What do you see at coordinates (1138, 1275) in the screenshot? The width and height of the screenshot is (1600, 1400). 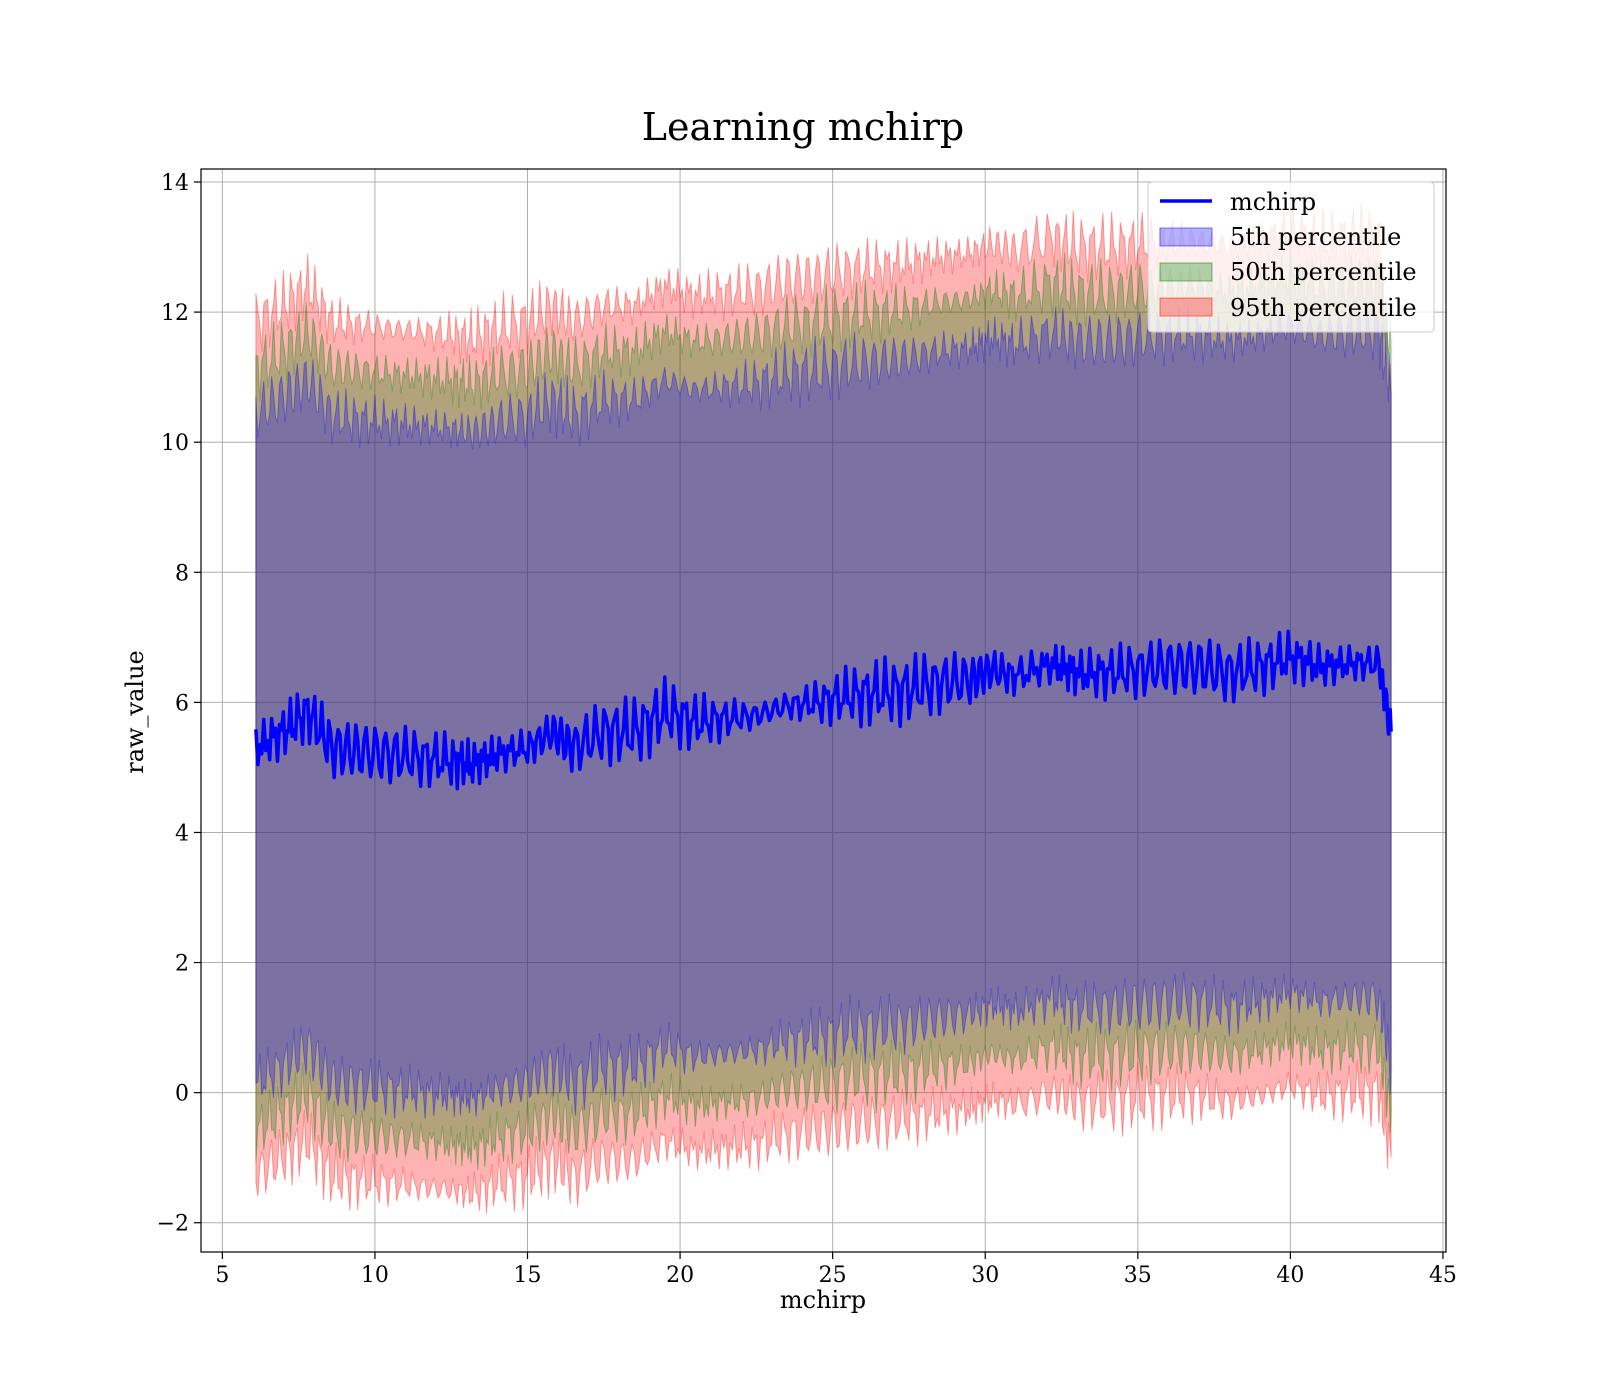 I see `x-tick-label: 35` at bounding box center [1138, 1275].